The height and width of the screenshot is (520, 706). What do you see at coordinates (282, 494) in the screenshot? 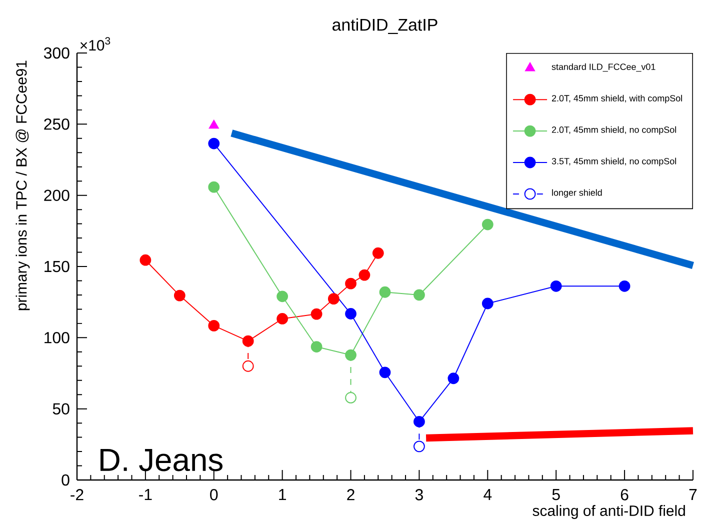
I see `x-tick-label: 1` at bounding box center [282, 494].